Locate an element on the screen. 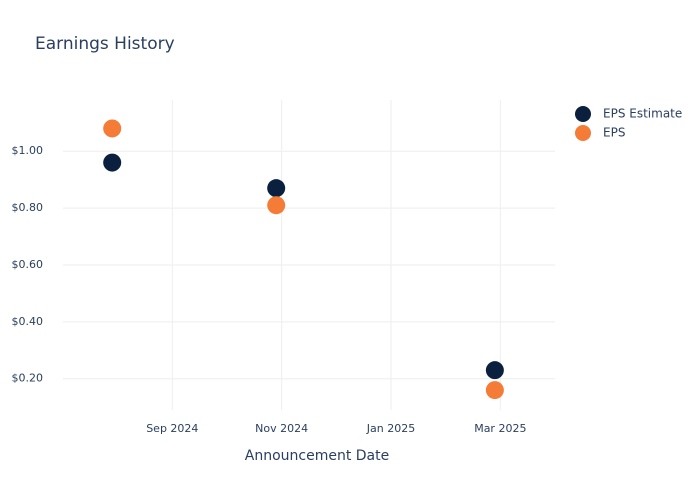 The width and height of the screenshot is (700, 500). y-tick-label: $0.20 is located at coordinates (28, 378).